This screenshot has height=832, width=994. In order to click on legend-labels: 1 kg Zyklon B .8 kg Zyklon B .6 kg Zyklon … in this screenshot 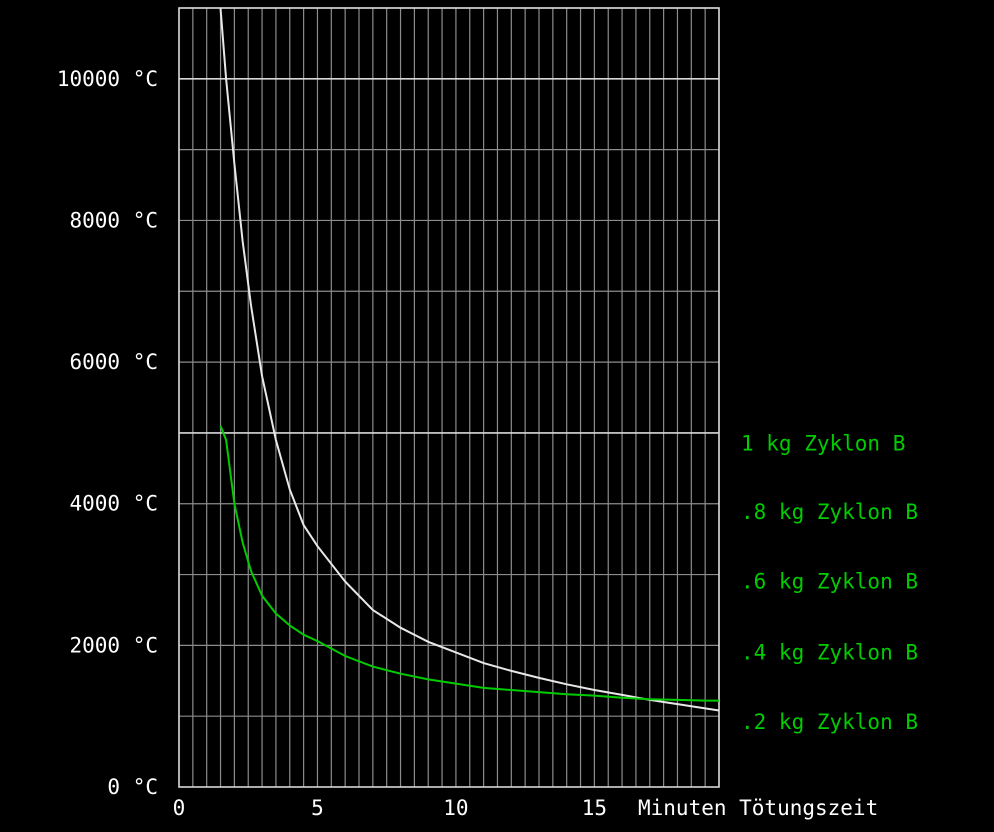, I will do `click(829, 583)`.